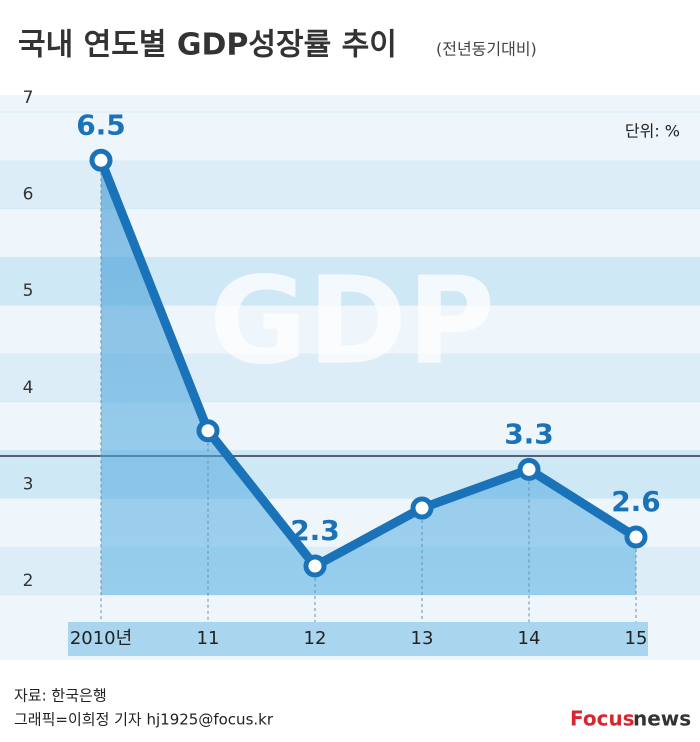 Image resolution: width=700 pixels, height=742 pixels. What do you see at coordinates (602, 719) in the screenshot?
I see `logo-brand: Focus` at bounding box center [602, 719].